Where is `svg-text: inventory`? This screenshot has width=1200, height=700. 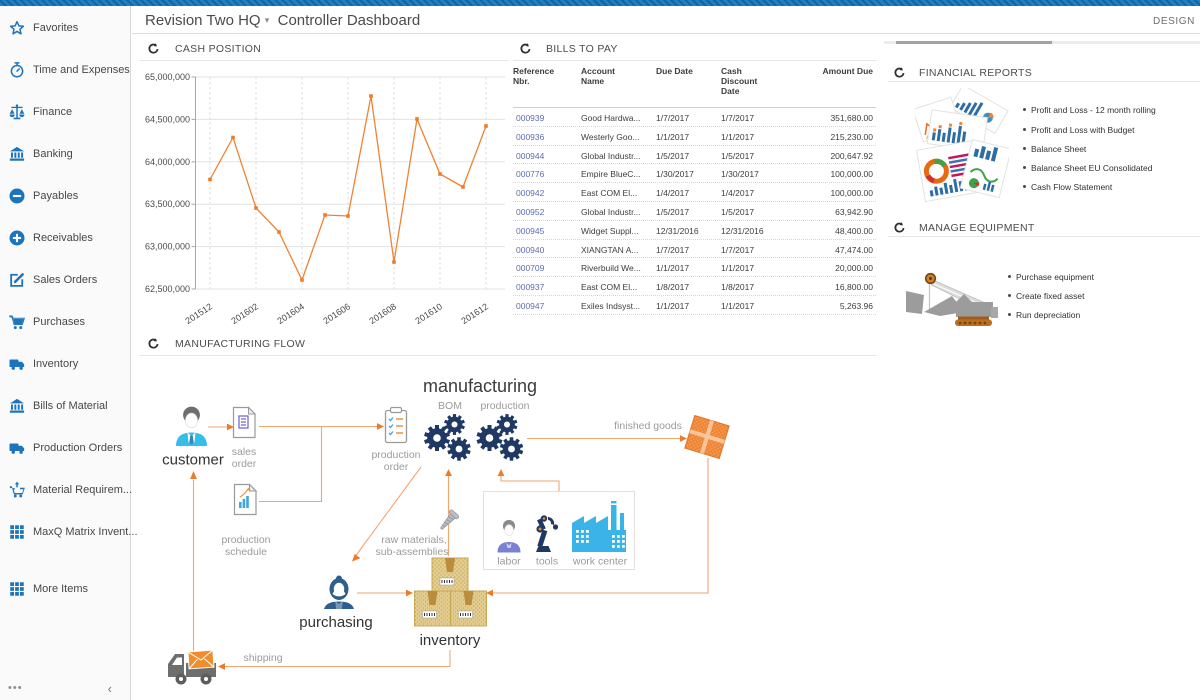
svg-text: inventory is located at coordinates (450, 640).